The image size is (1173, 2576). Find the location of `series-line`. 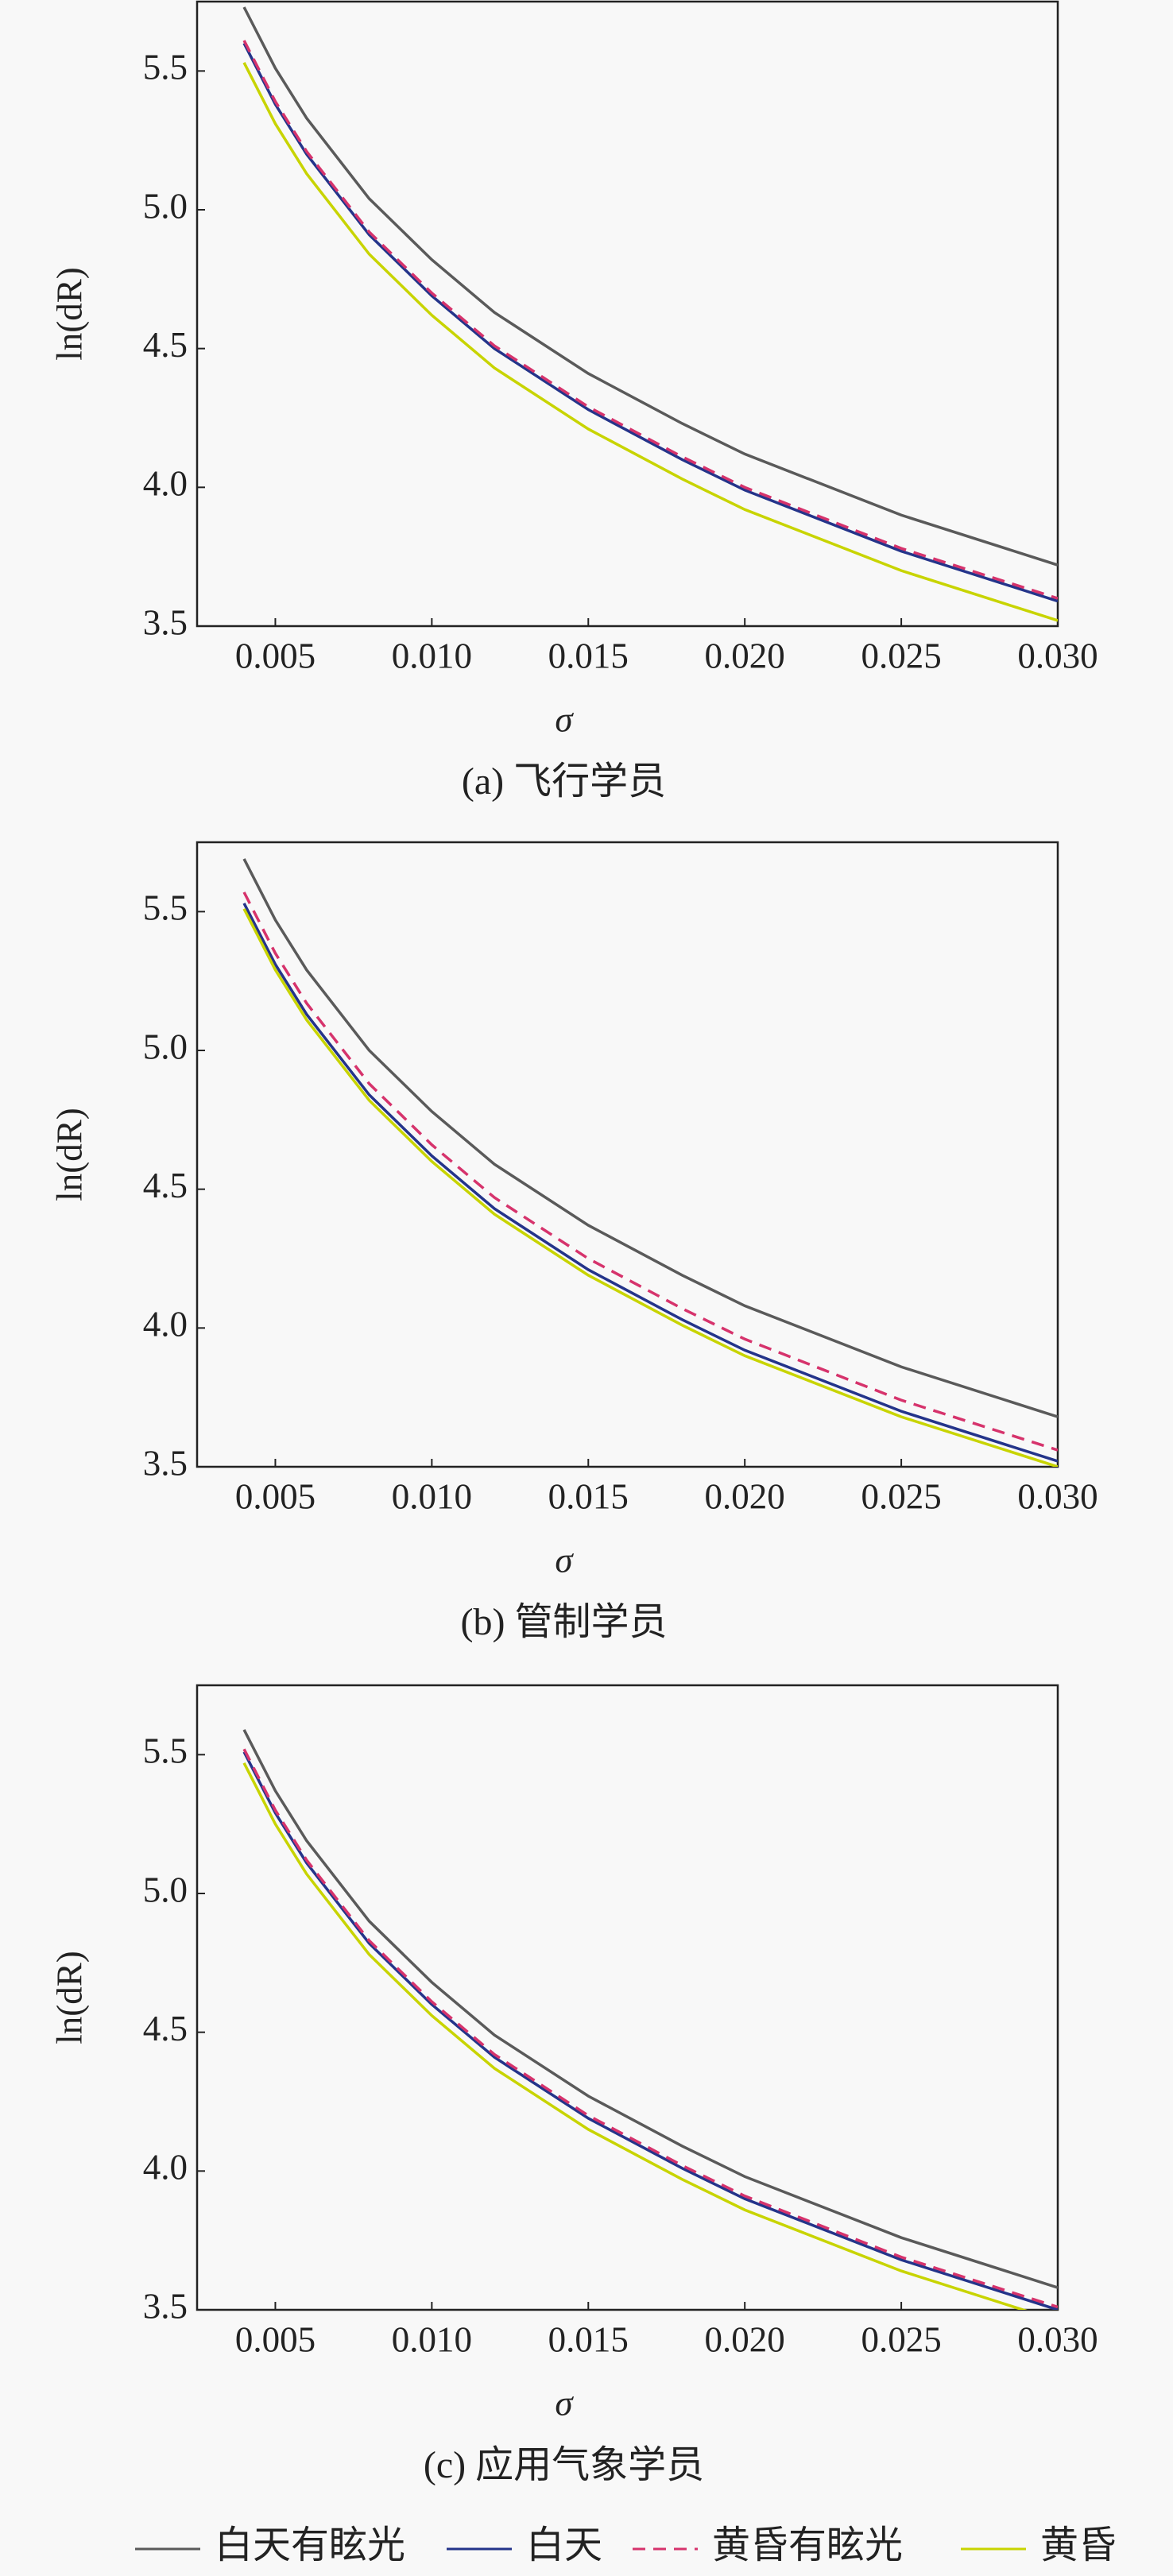

series-line is located at coordinates (635, 2036).